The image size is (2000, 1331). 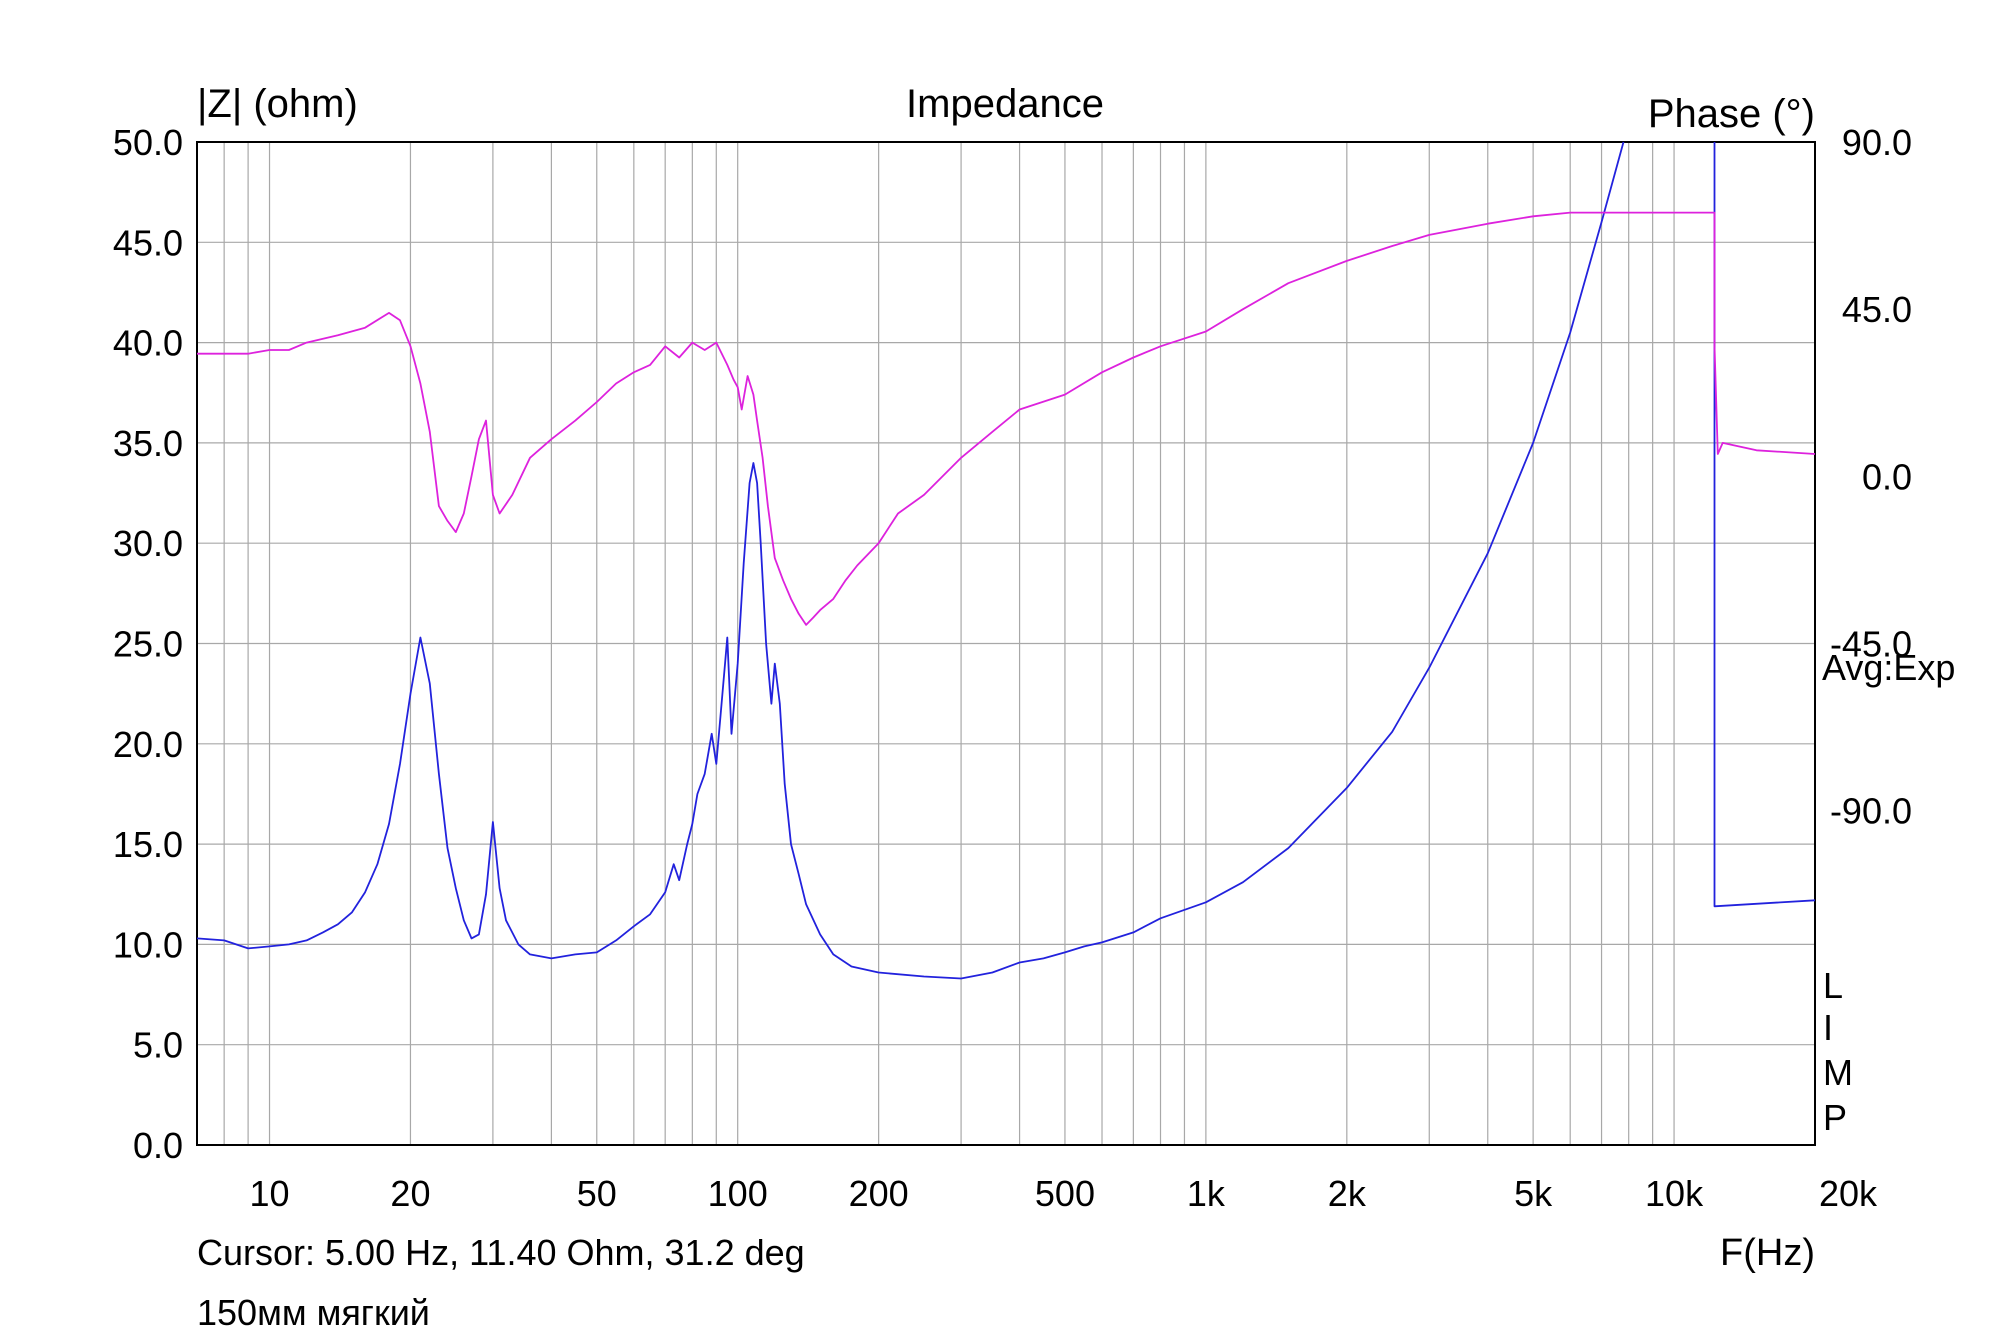 I want to click on y-tick-label: 5.0, so click(x=158, y=1045).